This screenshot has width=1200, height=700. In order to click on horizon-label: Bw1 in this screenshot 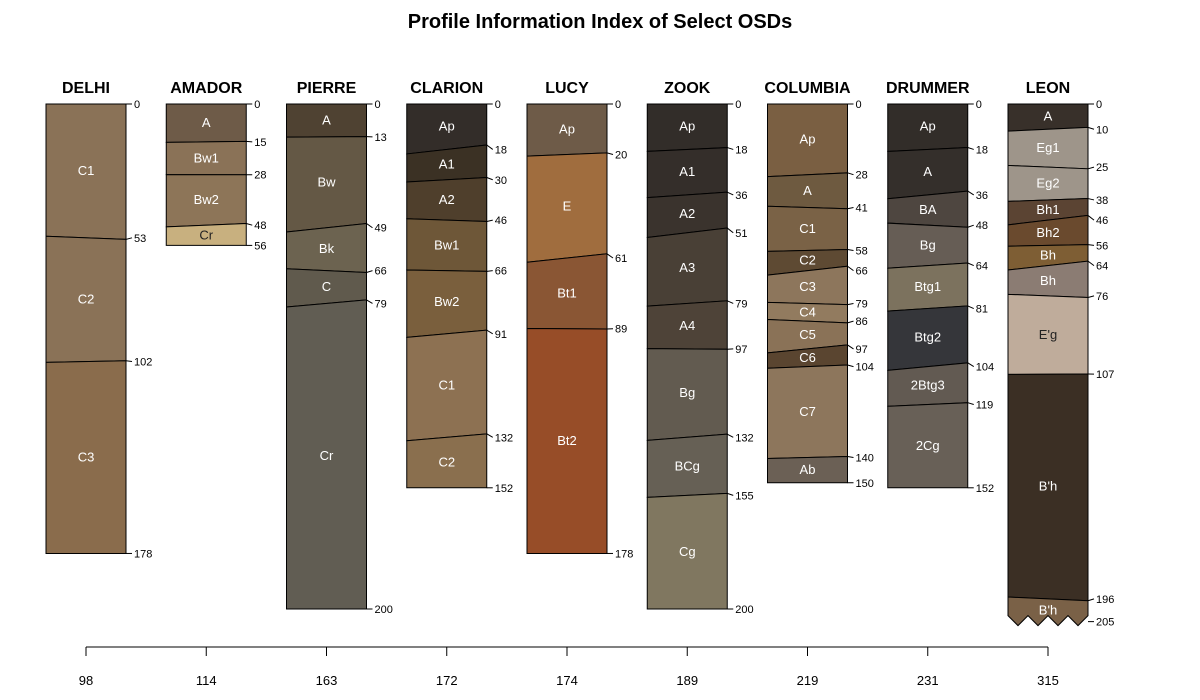, I will do `click(446, 244)`.